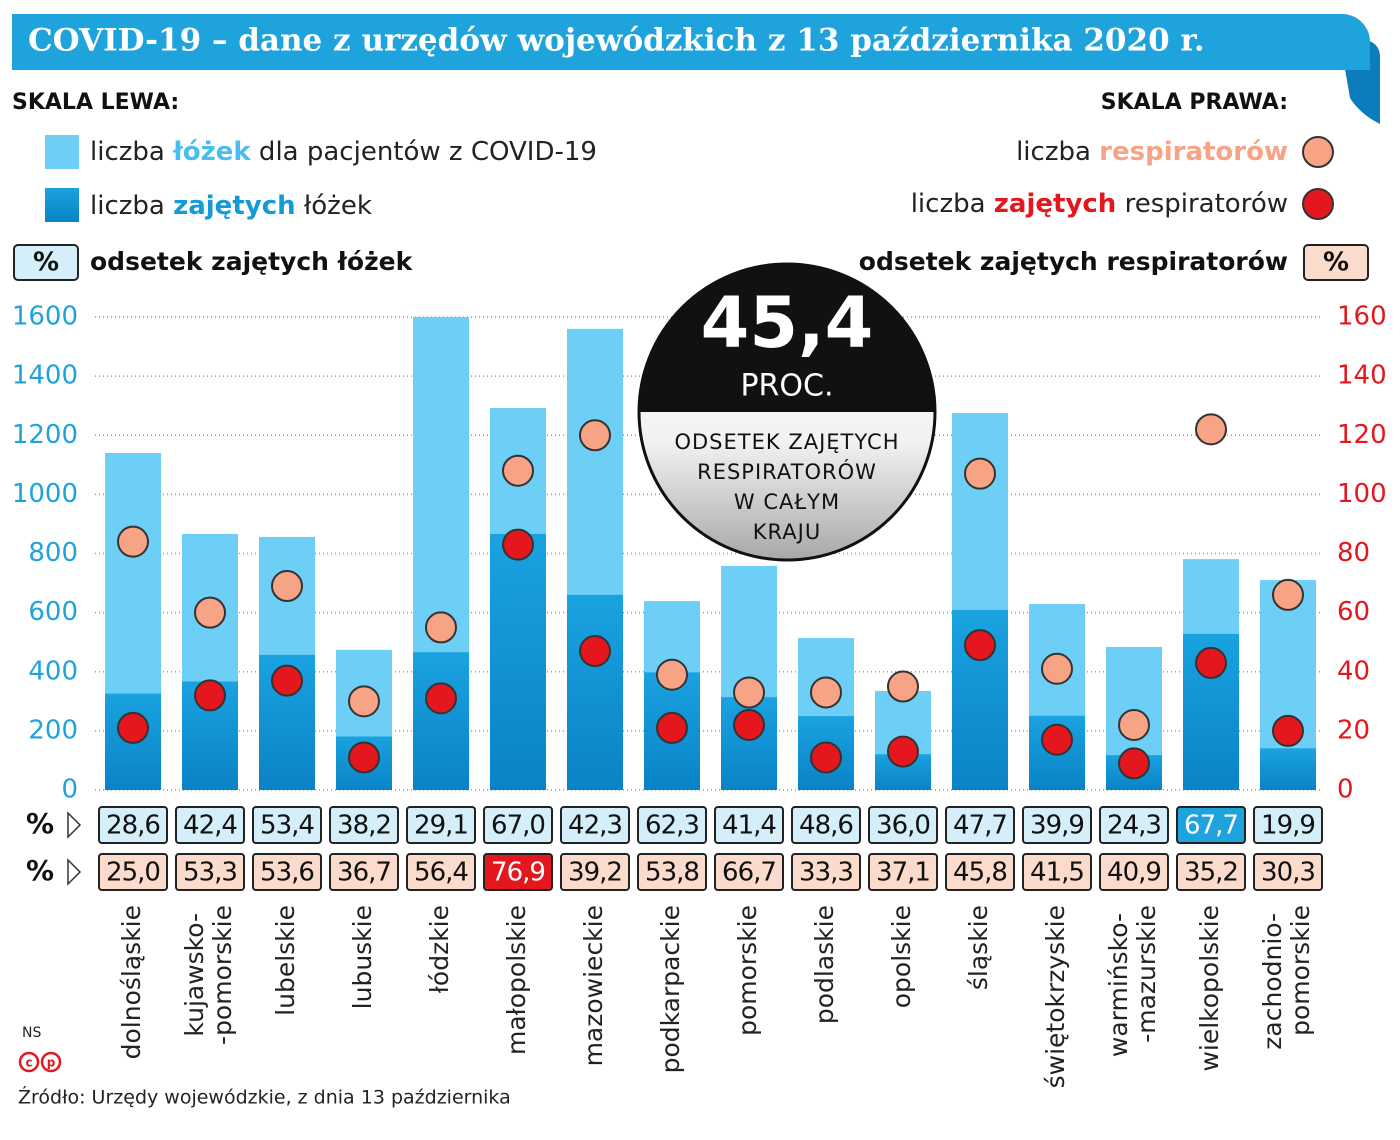 The image size is (1400, 1140). What do you see at coordinates (978, 947) in the screenshot?
I see `x-tick-label: śląskie` at bounding box center [978, 947].